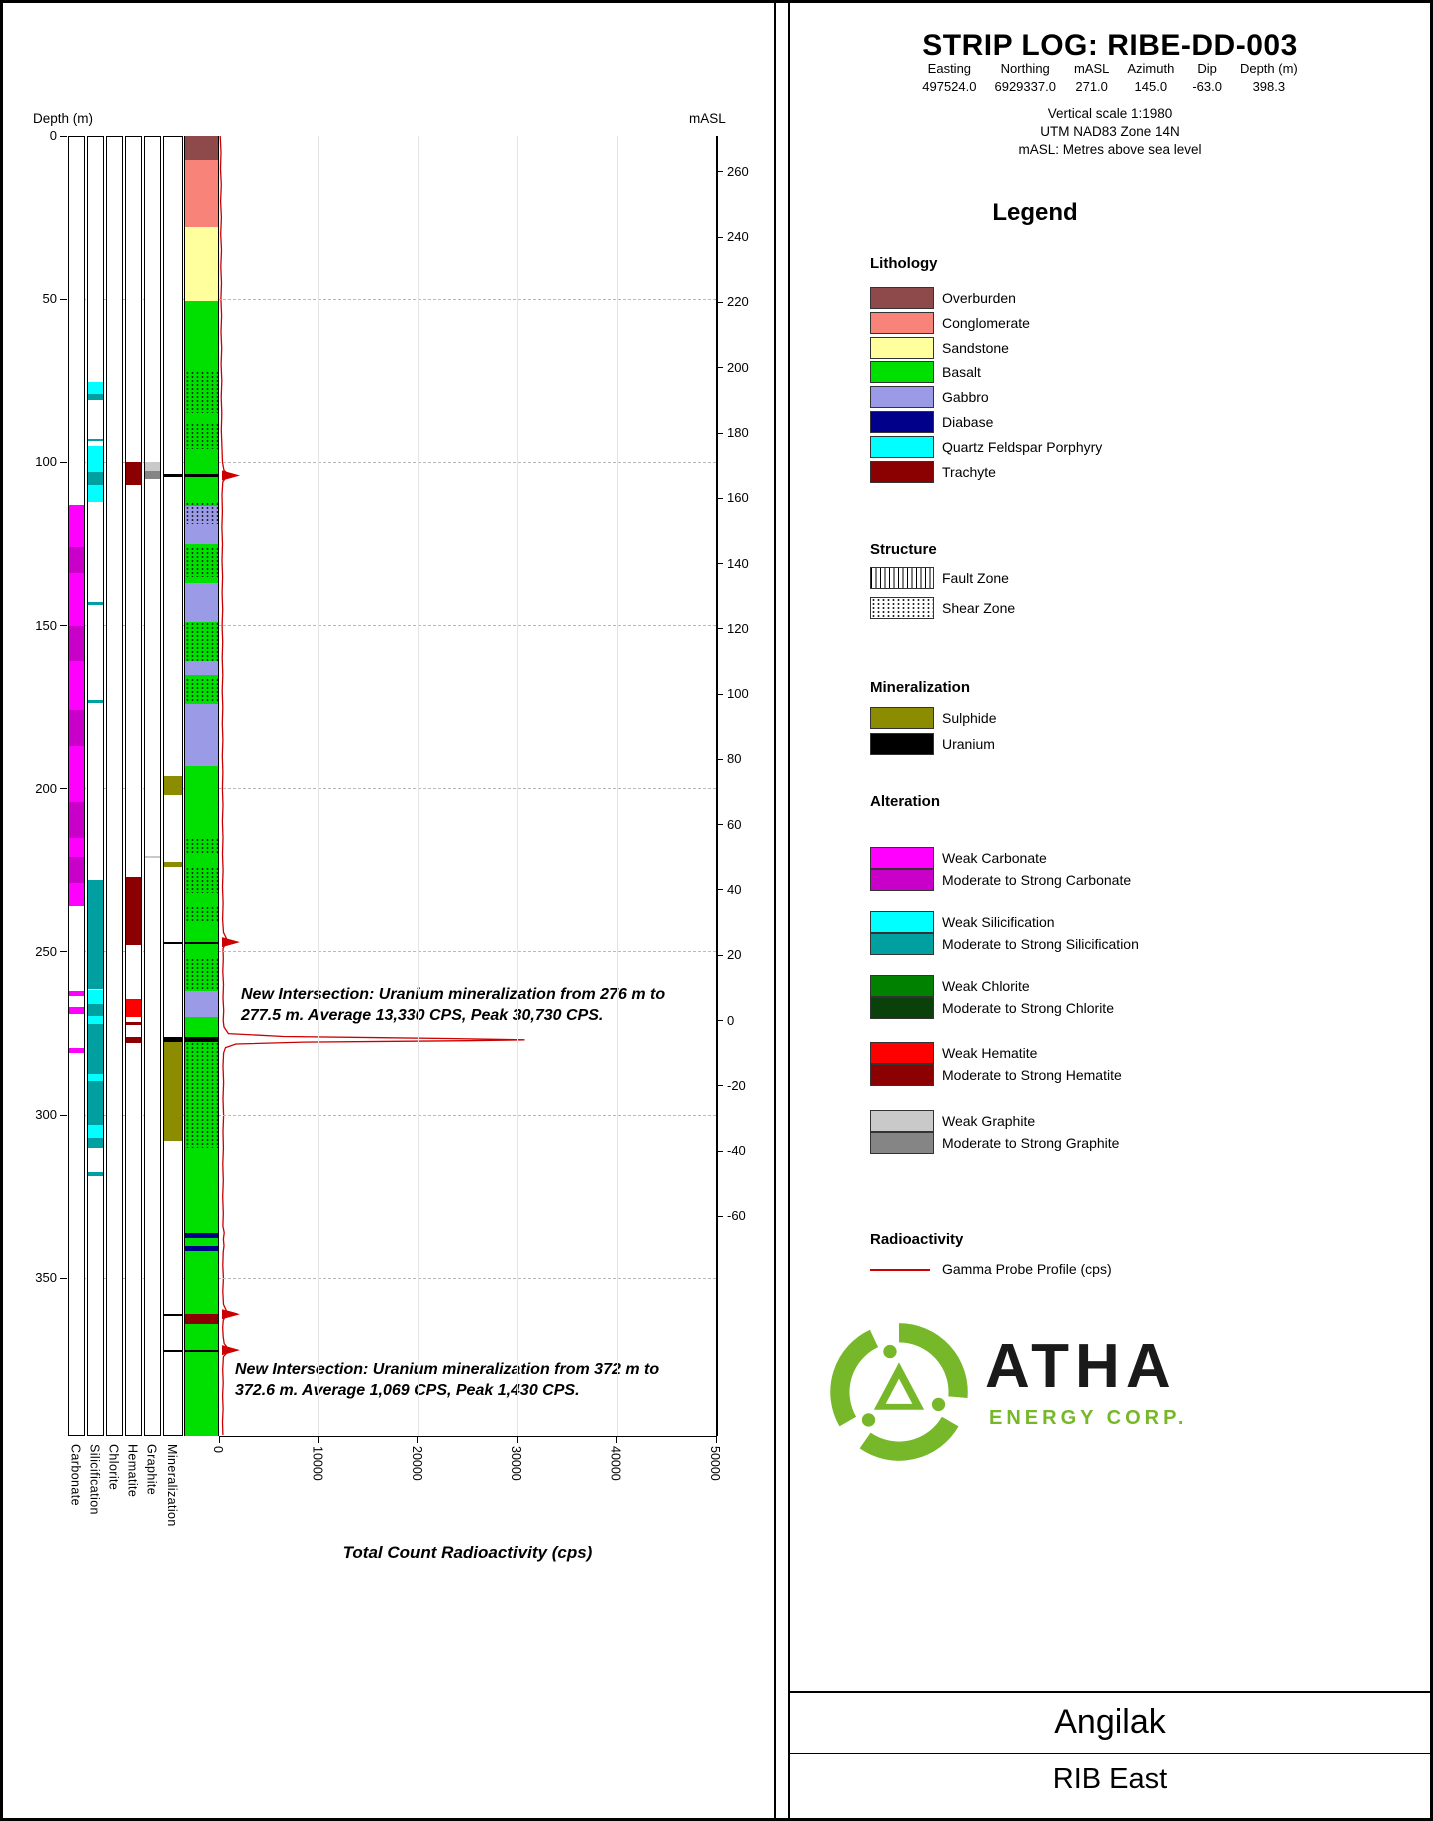  I want to click on uranium-swatch, so click(902, 744).